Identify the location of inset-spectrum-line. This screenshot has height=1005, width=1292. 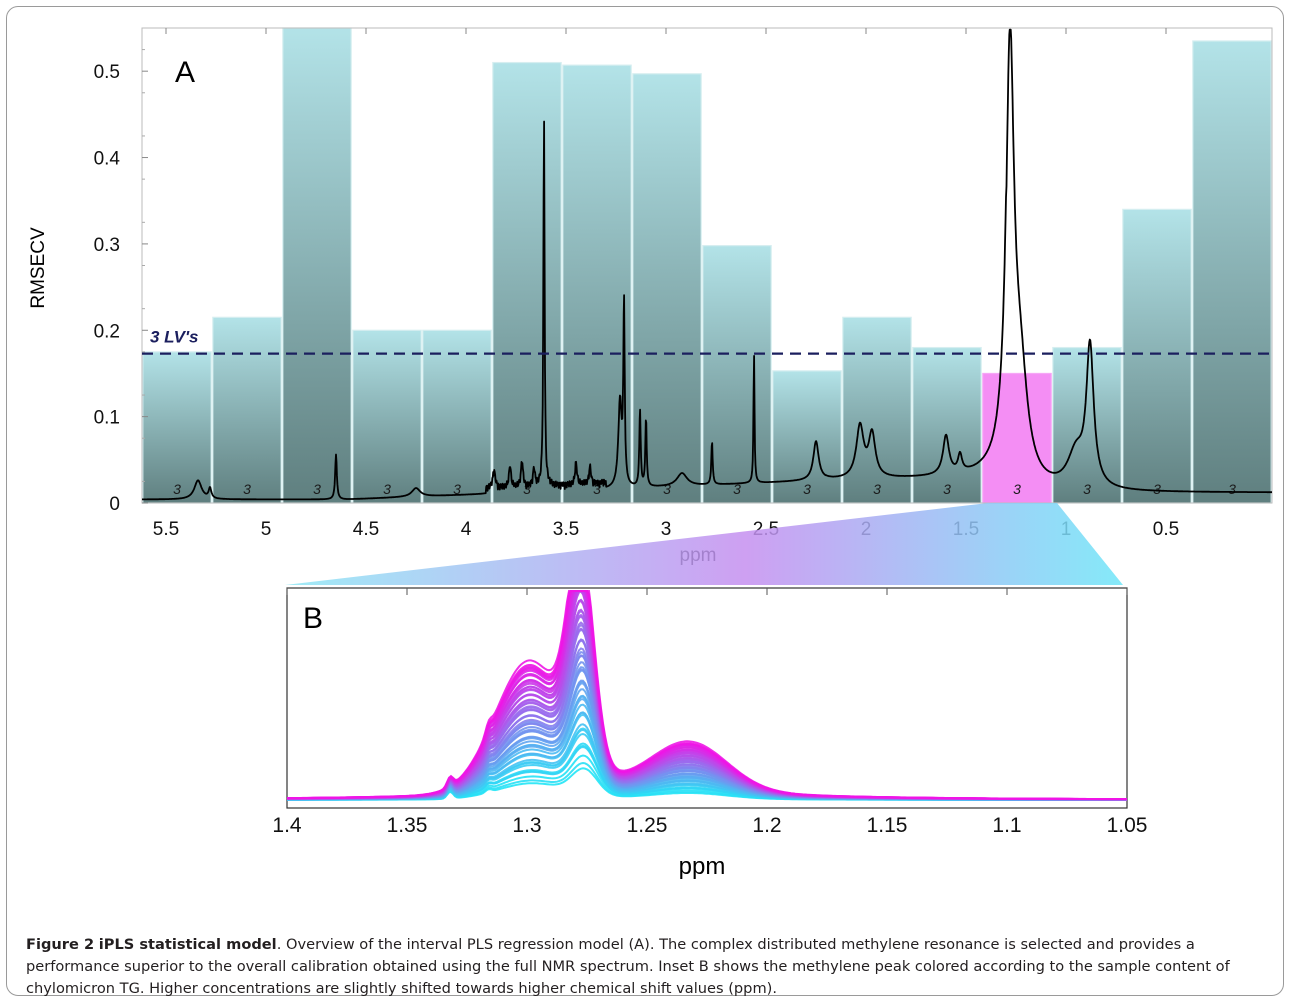
(707, 695).